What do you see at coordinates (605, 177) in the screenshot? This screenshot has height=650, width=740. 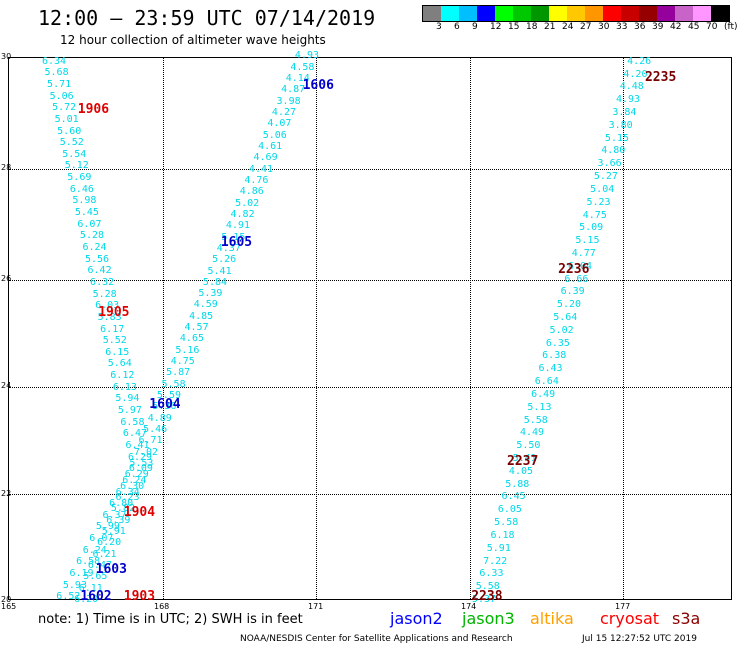 I see `swh-value: 5.27` at bounding box center [605, 177].